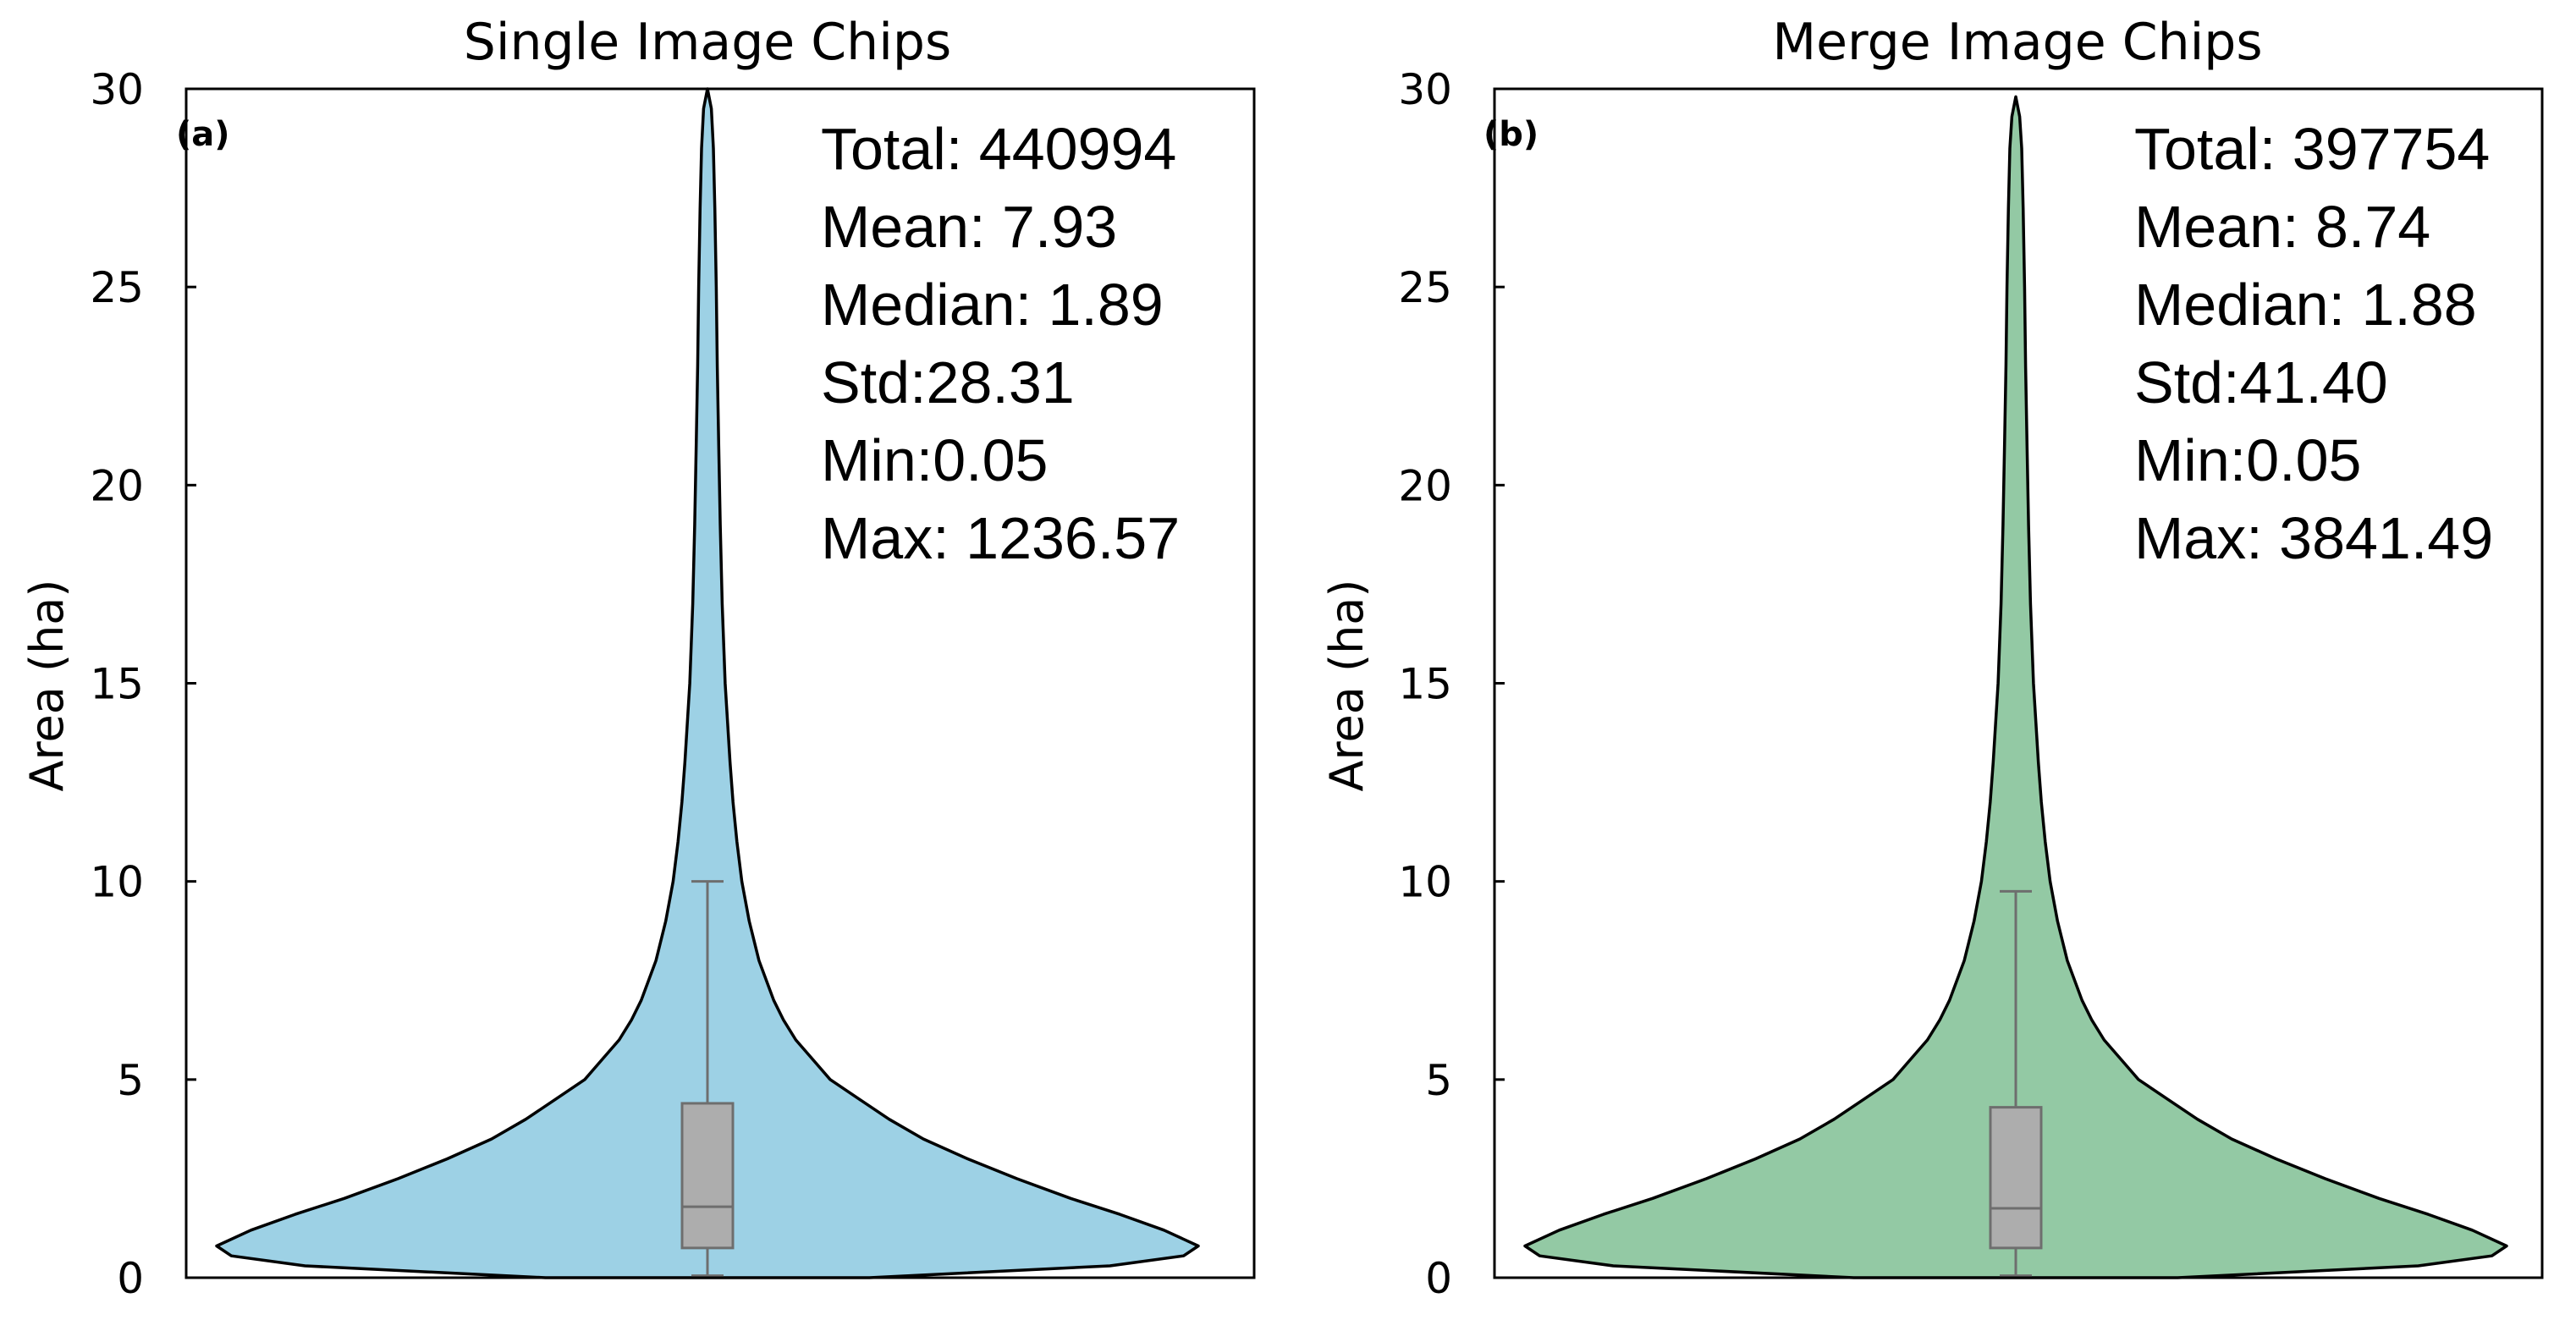 The image size is (2576, 1320). Describe the element at coordinates (707, 42) in the screenshot. I see `chart-title: Single Image Chips` at that location.